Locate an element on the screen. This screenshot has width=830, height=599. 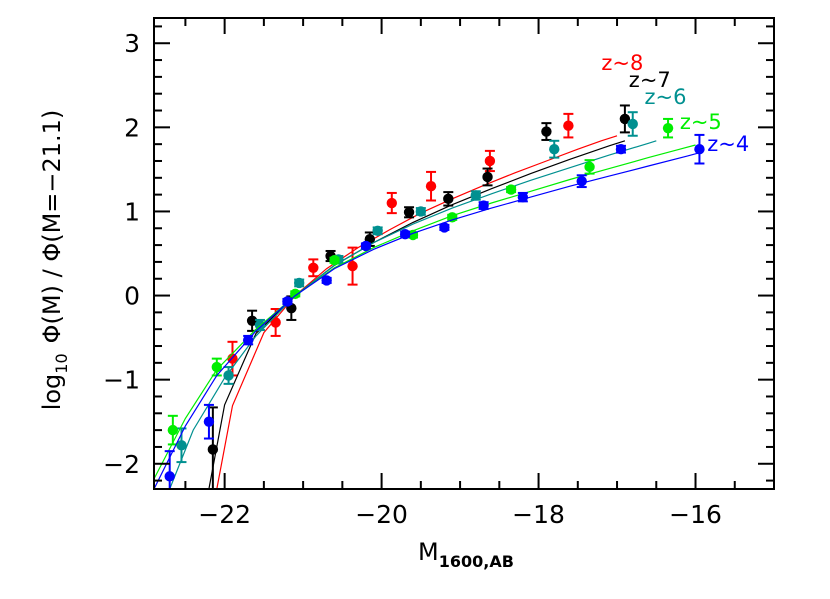
y-tick-label: 0 is located at coordinates (132, 296).